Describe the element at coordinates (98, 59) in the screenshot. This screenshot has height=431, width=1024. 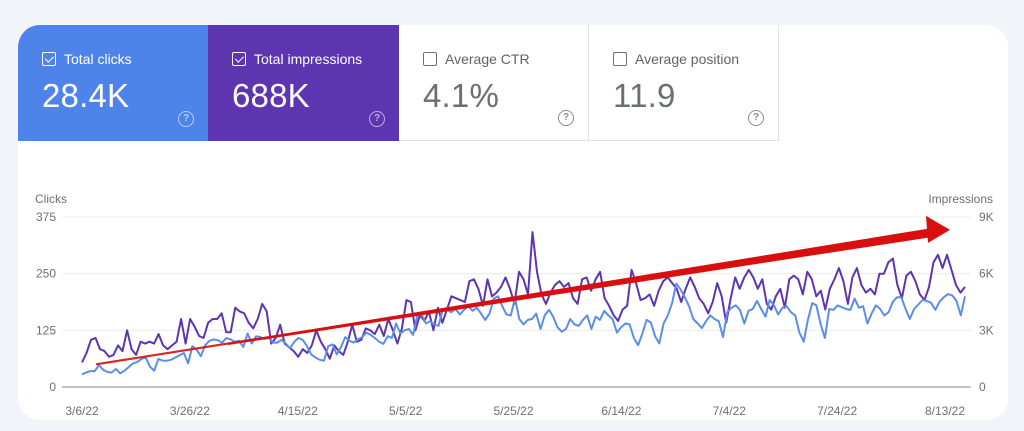
I see `metric-label: Total clicks` at that location.